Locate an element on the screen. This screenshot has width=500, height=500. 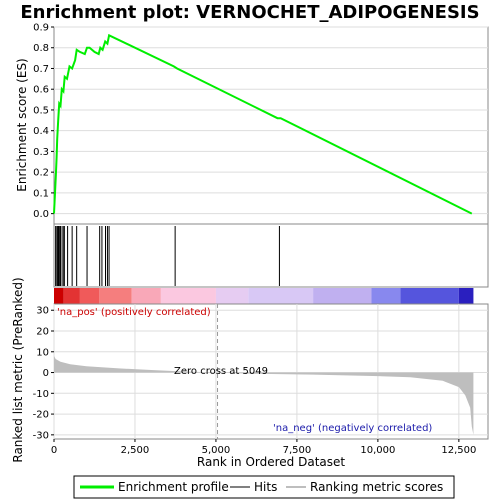
x-axis-label: Rank in Ordered Dataset is located at coordinates (271, 462).